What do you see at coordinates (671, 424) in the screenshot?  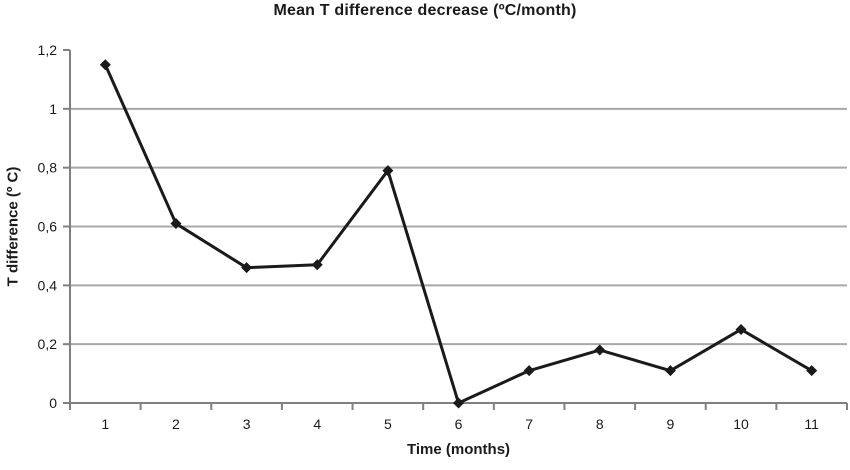 I see `x-tick-label: 9` at bounding box center [671, 424].